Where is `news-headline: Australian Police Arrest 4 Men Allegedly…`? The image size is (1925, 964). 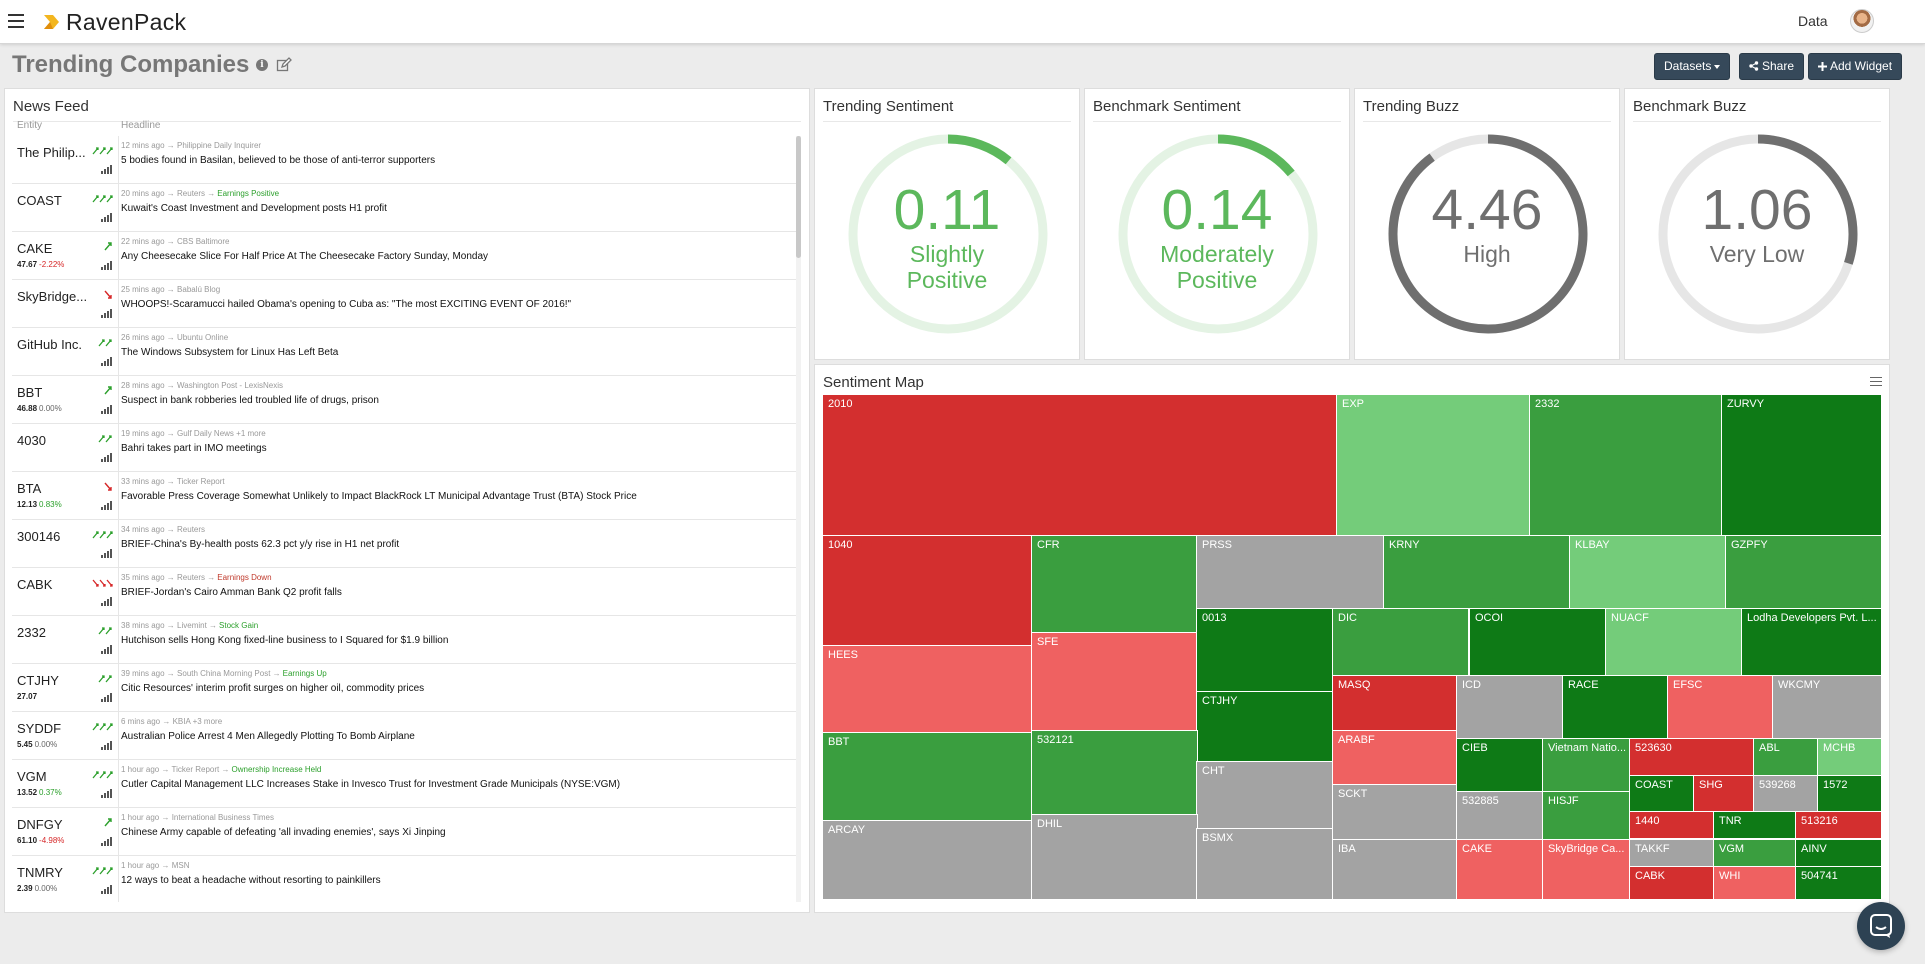 news-headline: Australian Police Arrest 4 Men Allegedly… is located at coordinates (268, 736).